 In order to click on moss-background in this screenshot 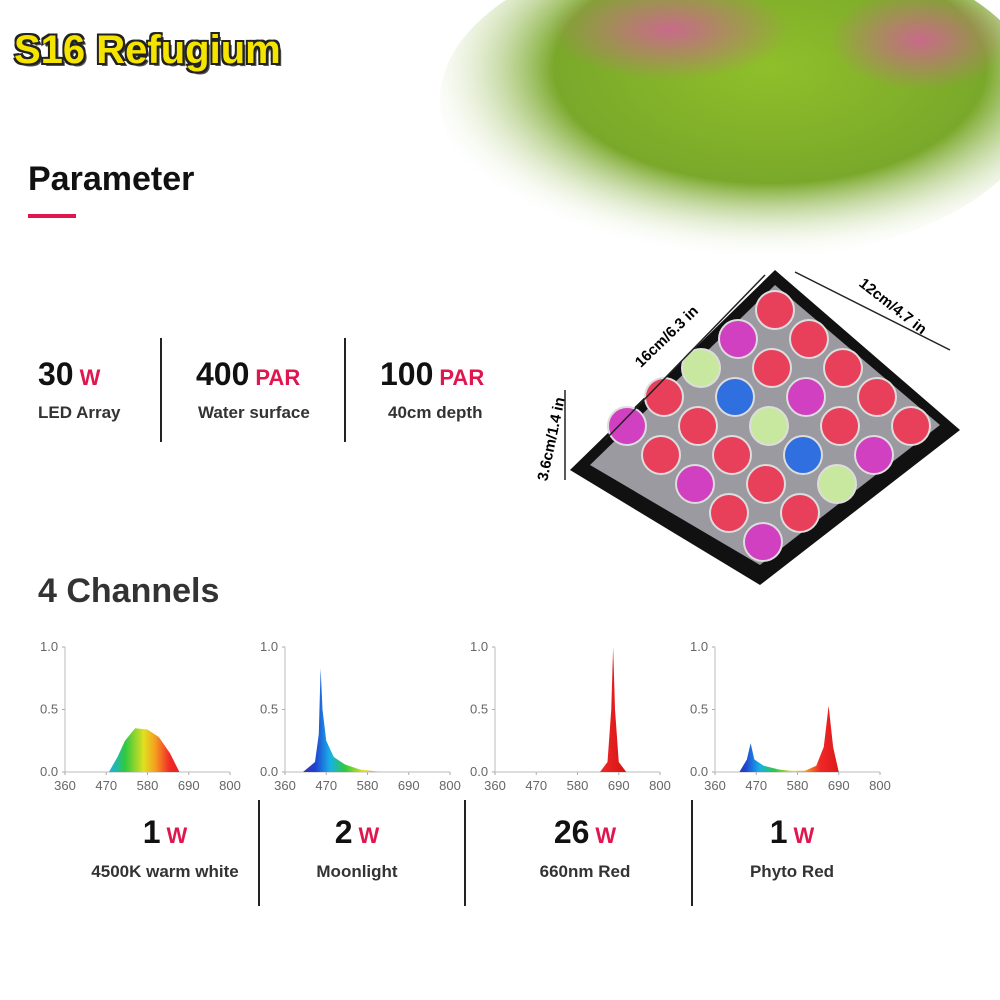, I will do `click(720, 130)`.